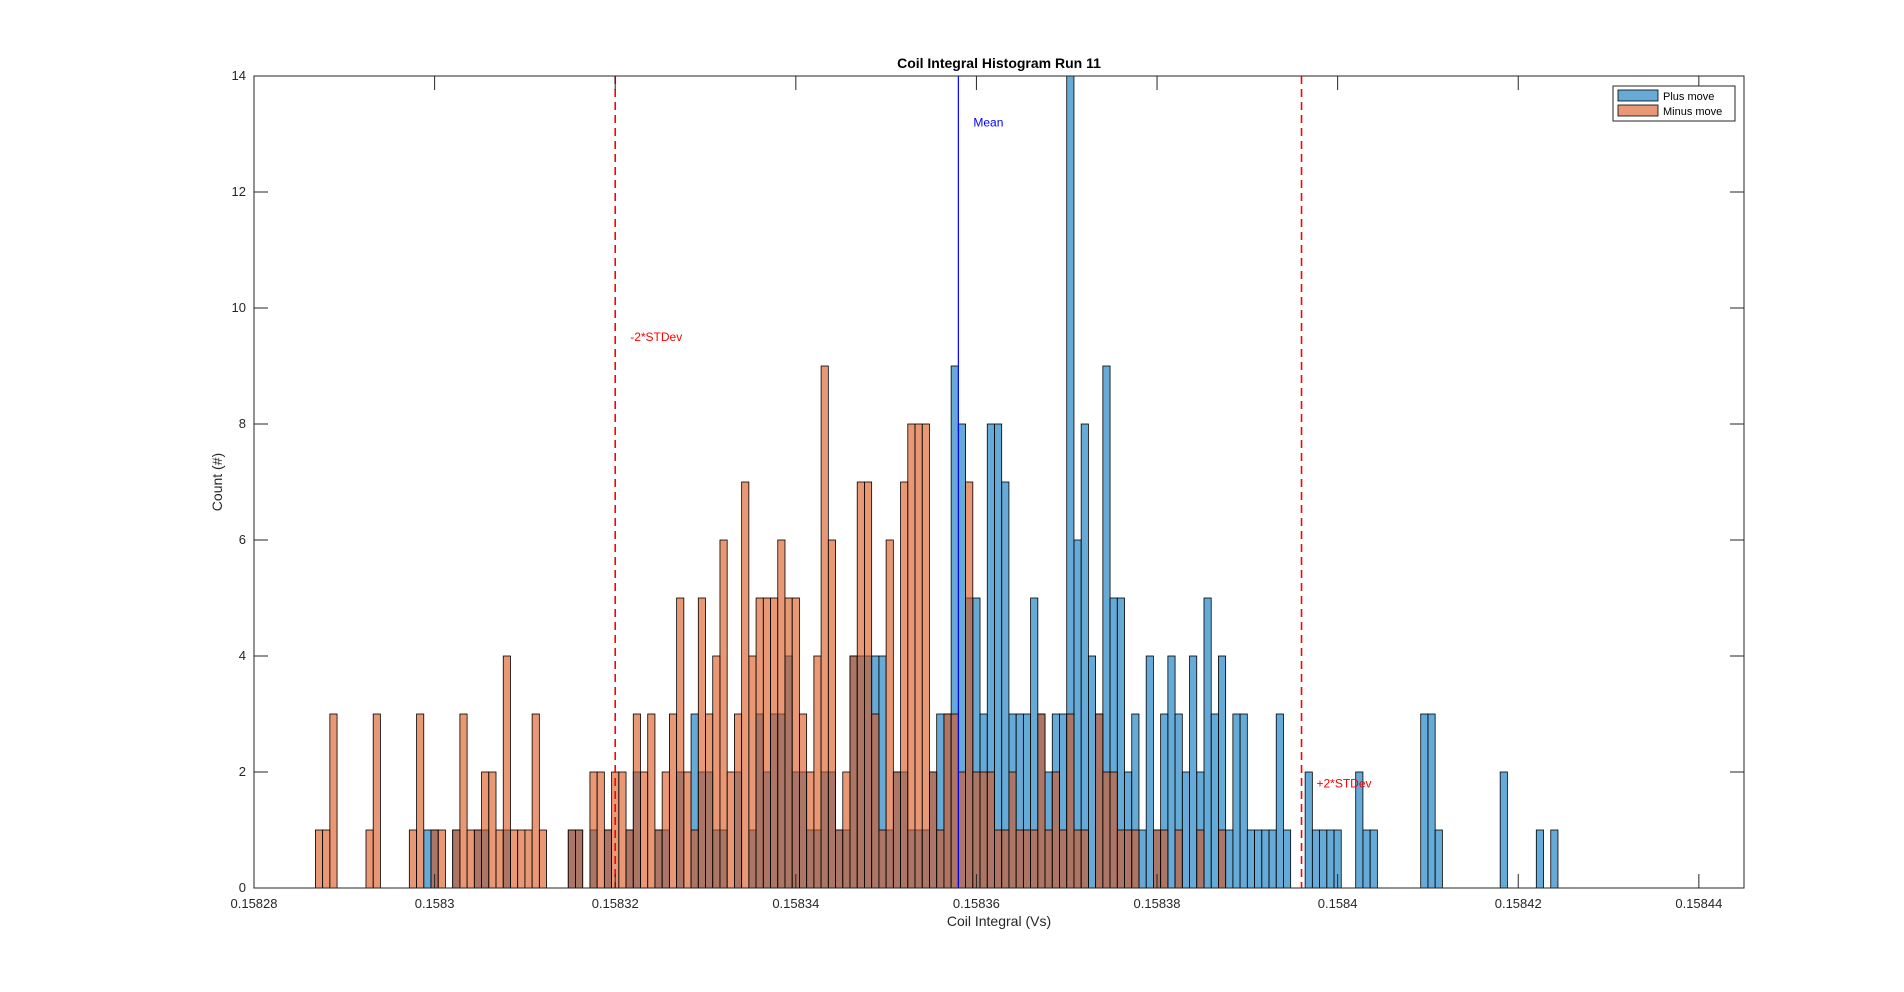 This screenshot has width=1904, height=992. Describe the element at coordinates (976, 903) in the screenshot. I see `x-tick-label: 0.15836` at that location.